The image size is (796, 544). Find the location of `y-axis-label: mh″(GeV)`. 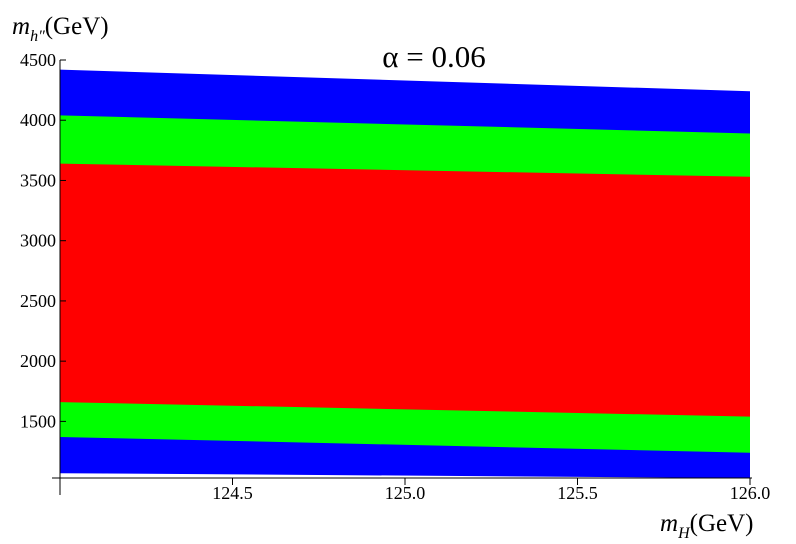

y-axis-label: mh″(GeV) is located at coordinates (60, 29).